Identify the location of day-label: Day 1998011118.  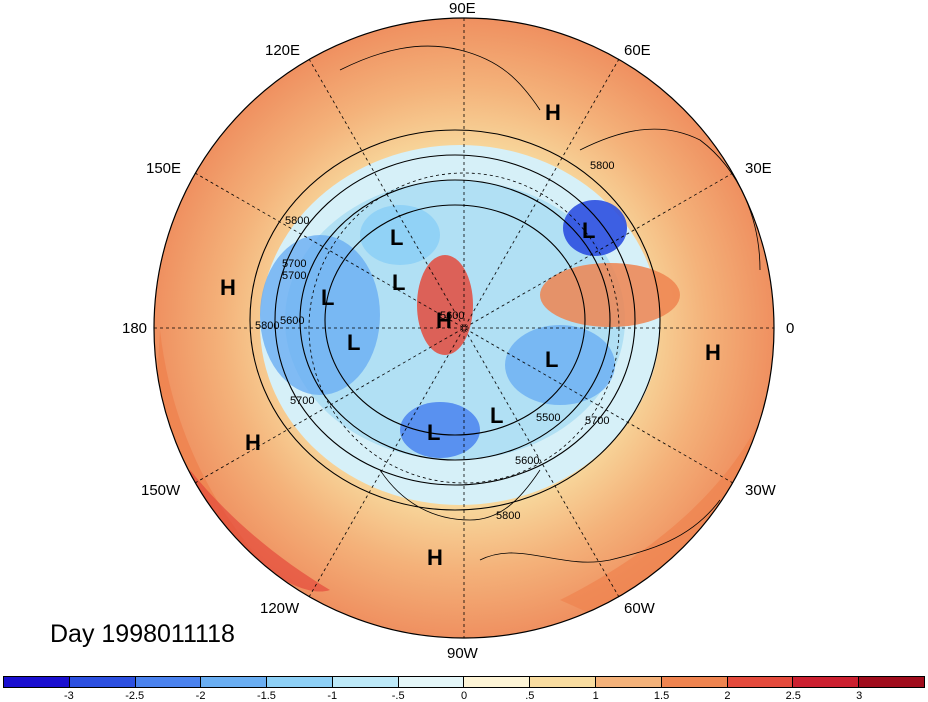
(142, 634).